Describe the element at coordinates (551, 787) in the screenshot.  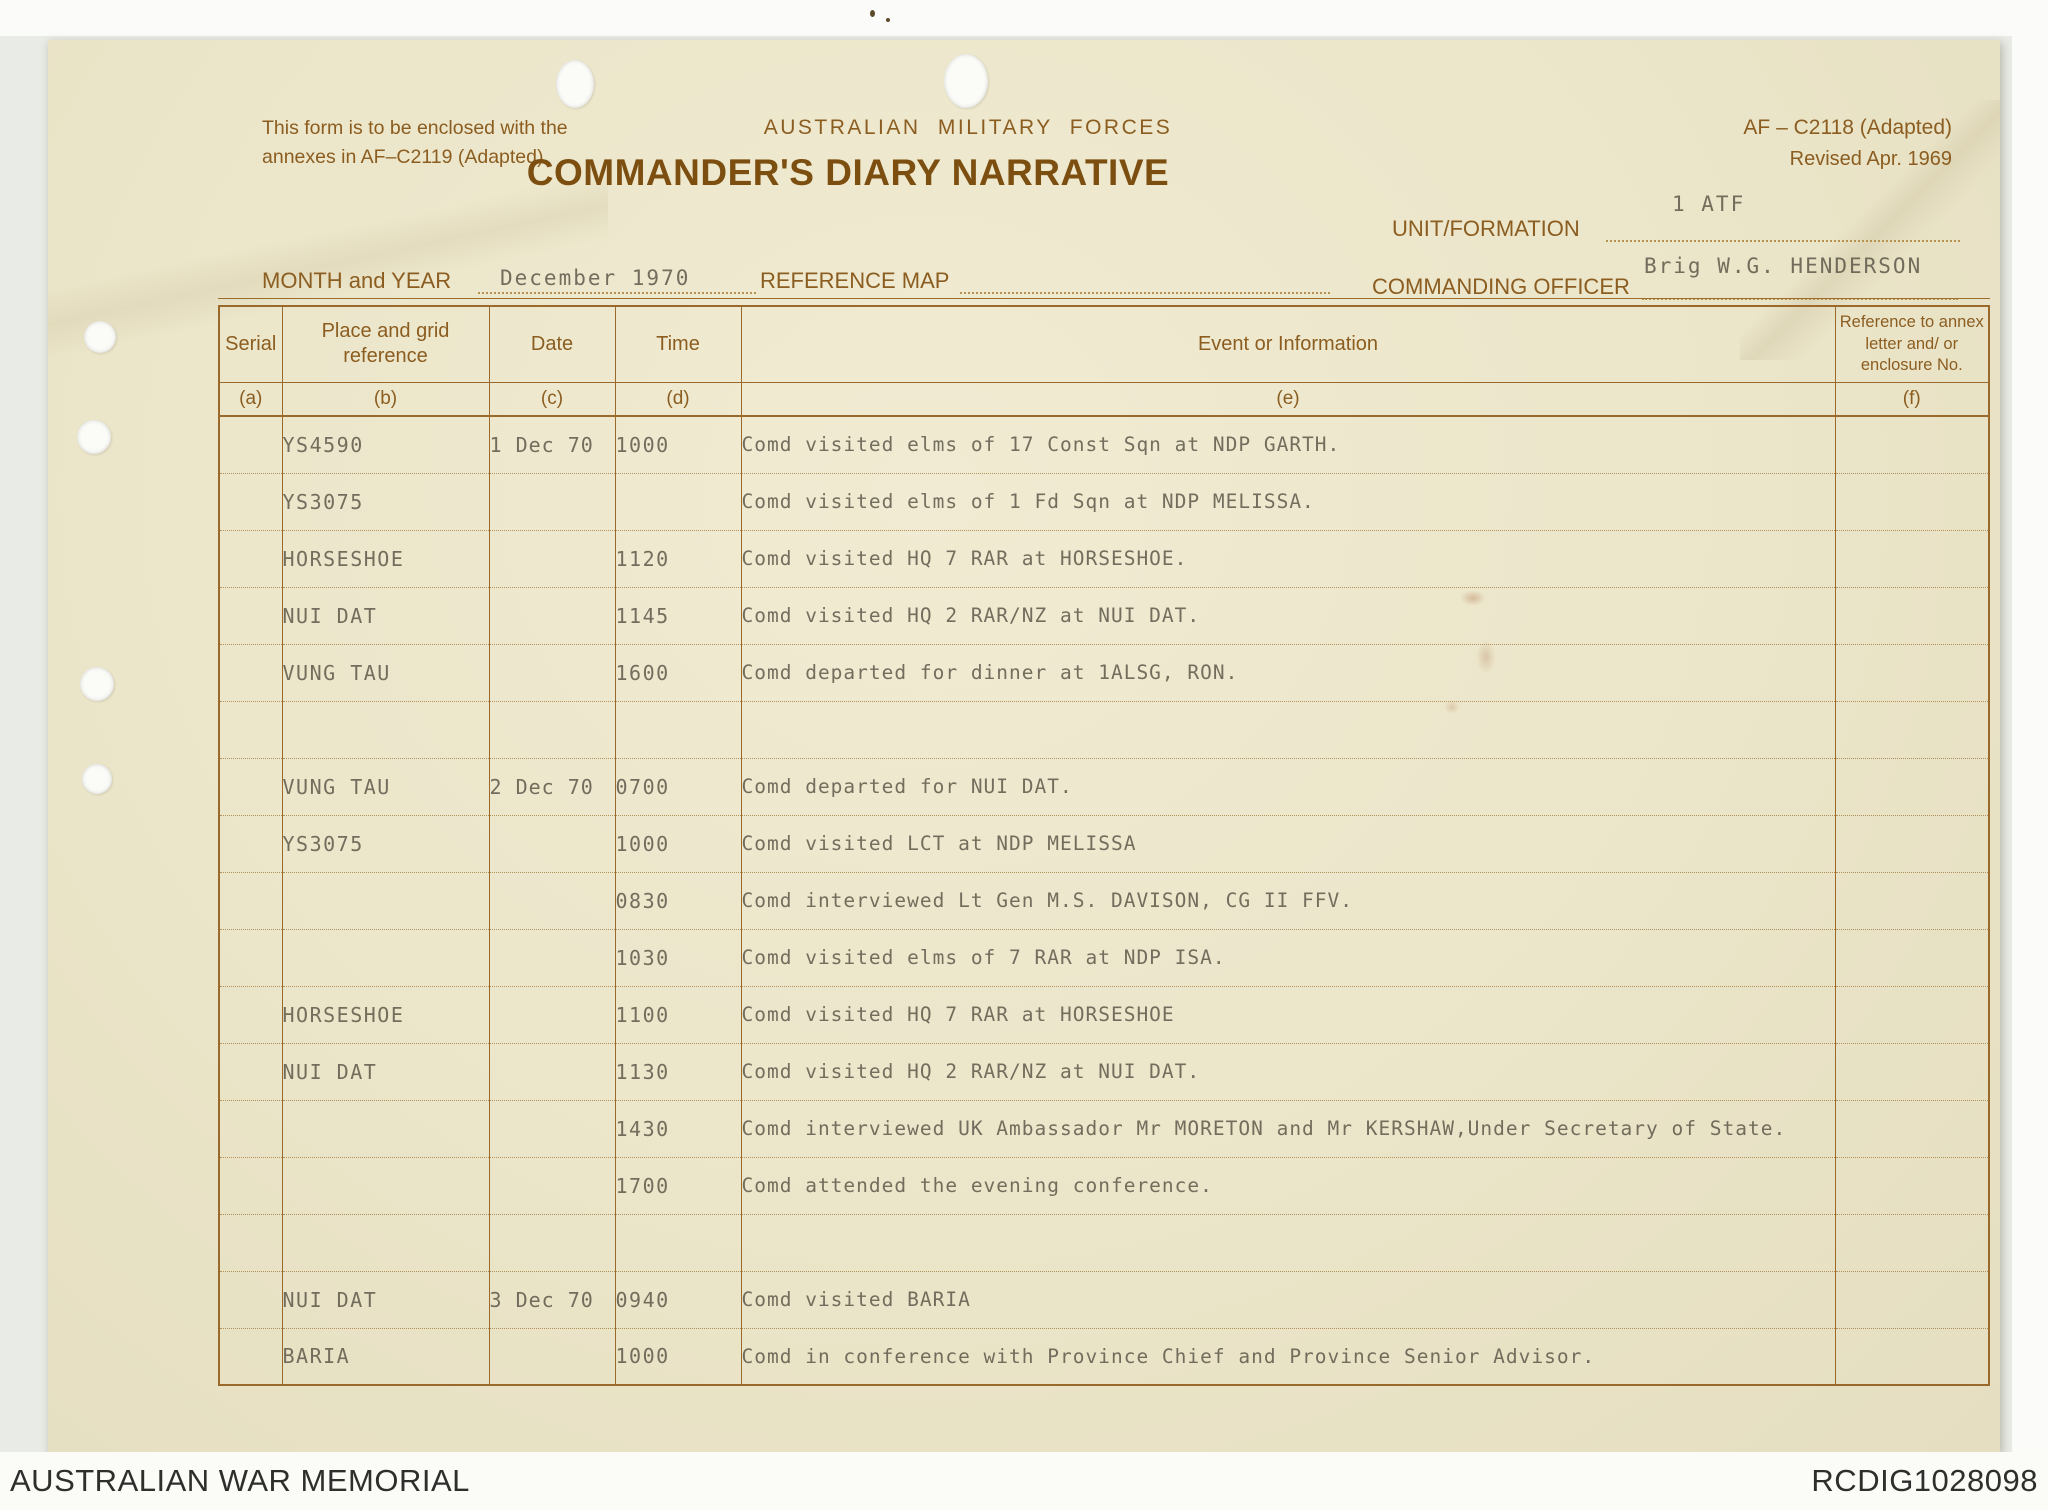
I see `cell-date: 2 Dec 70` at that location.